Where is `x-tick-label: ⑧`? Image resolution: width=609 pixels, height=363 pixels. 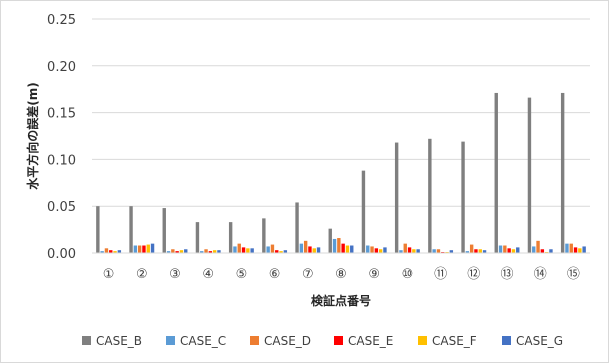 x-tick-label: ⑧ is located at coordinates (341, 274).